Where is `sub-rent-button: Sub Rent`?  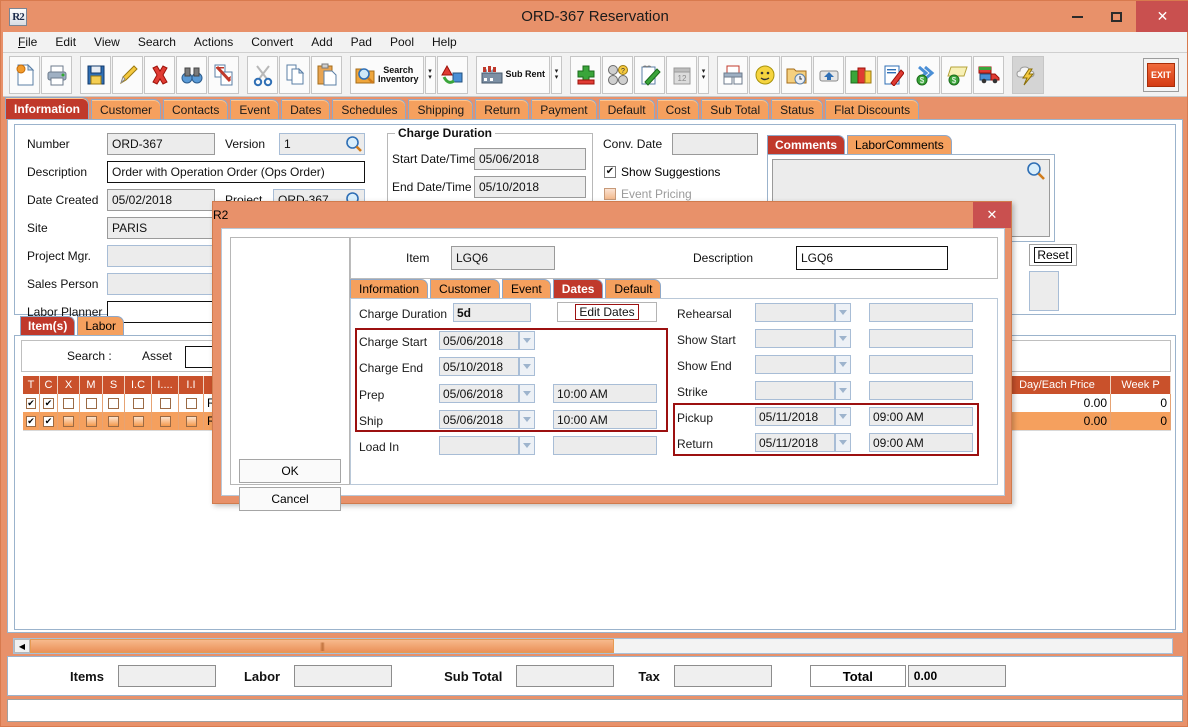 sub-rent-button: Sub Rent is located at coordinates (513, 74).